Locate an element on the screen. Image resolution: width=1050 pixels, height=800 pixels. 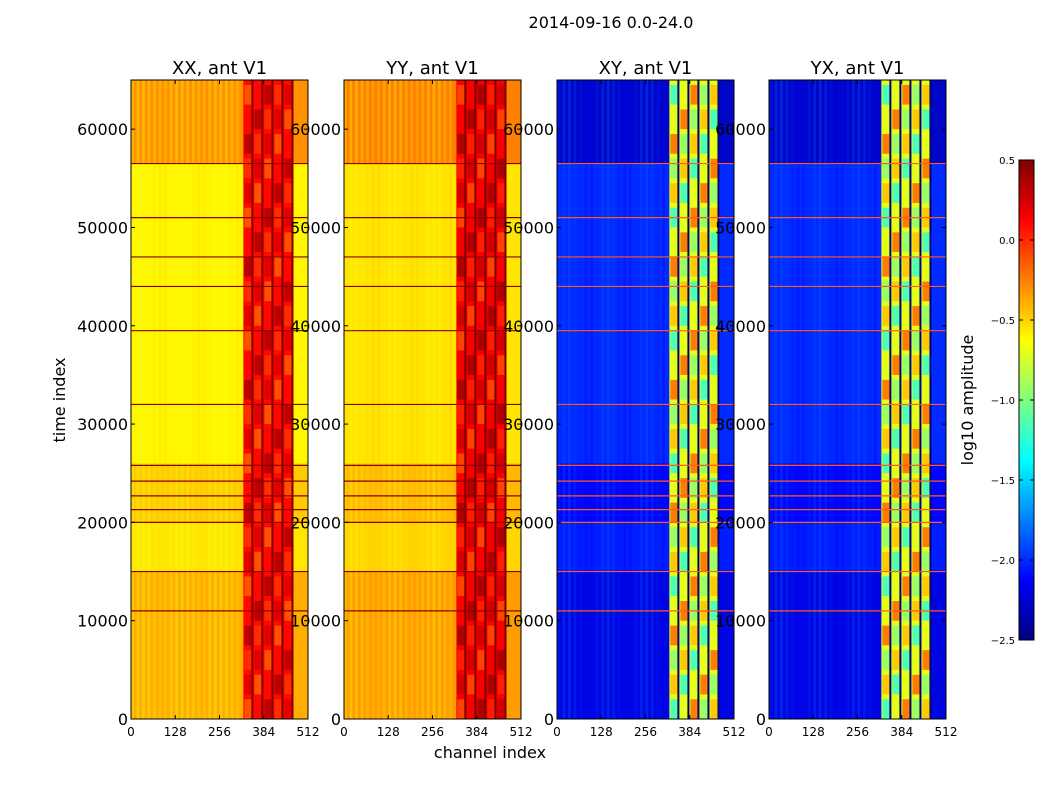
x-tick-label: 256 is located at coordinates (219, 732).